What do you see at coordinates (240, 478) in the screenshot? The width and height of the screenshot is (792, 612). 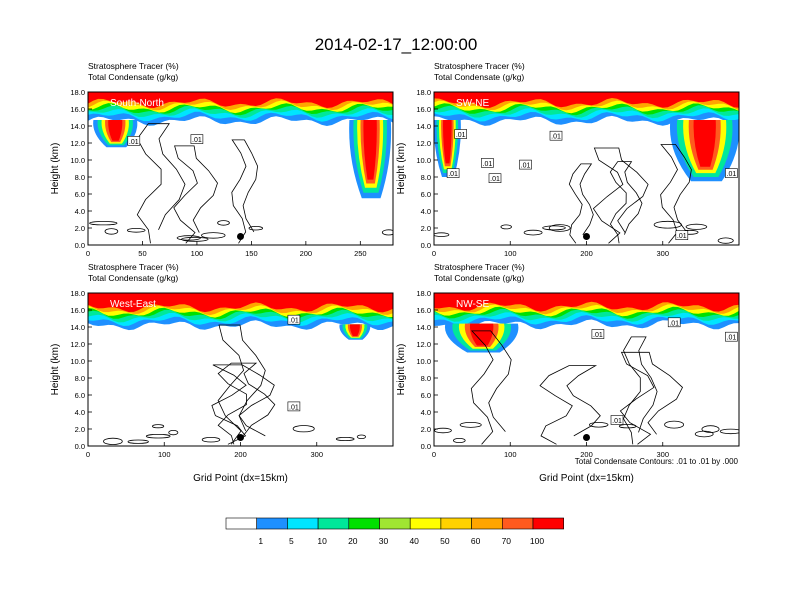 I see `x-axis-label: Grid Point (dx=15km)` at bounding box center [240, 478].